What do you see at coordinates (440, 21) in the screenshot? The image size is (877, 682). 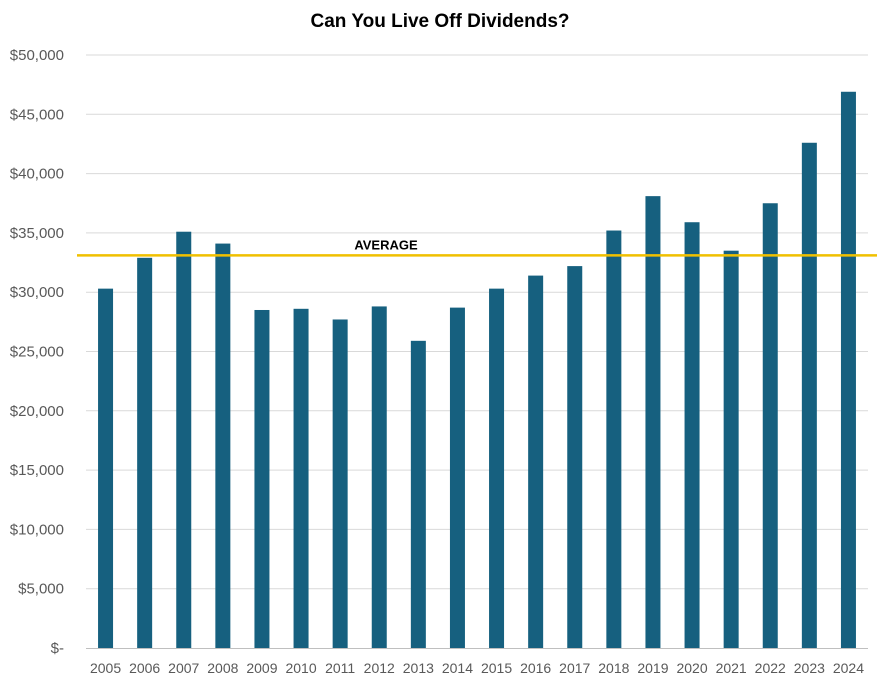 I see `chart-title: Can You Live Off Dividends?` at bounding box center [440, 21].